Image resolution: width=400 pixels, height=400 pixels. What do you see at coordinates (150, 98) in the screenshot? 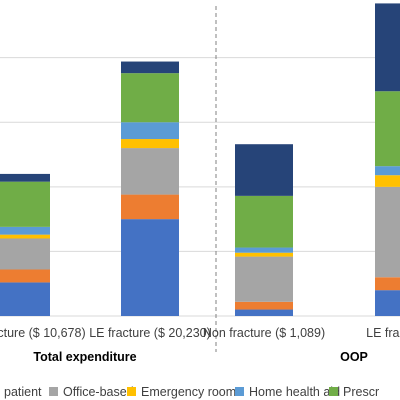
I see `bar-segment-c1-s5` at bounding box center [150, 98].